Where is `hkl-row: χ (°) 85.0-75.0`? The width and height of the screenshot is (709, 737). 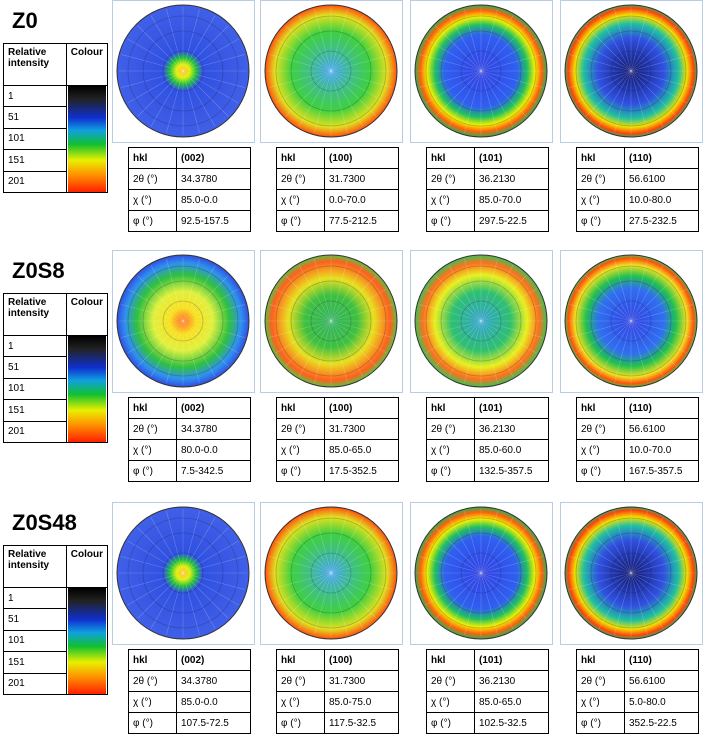 hkl-row: χ (°) 85.0-75.0 is located at coordinates (337, 702).